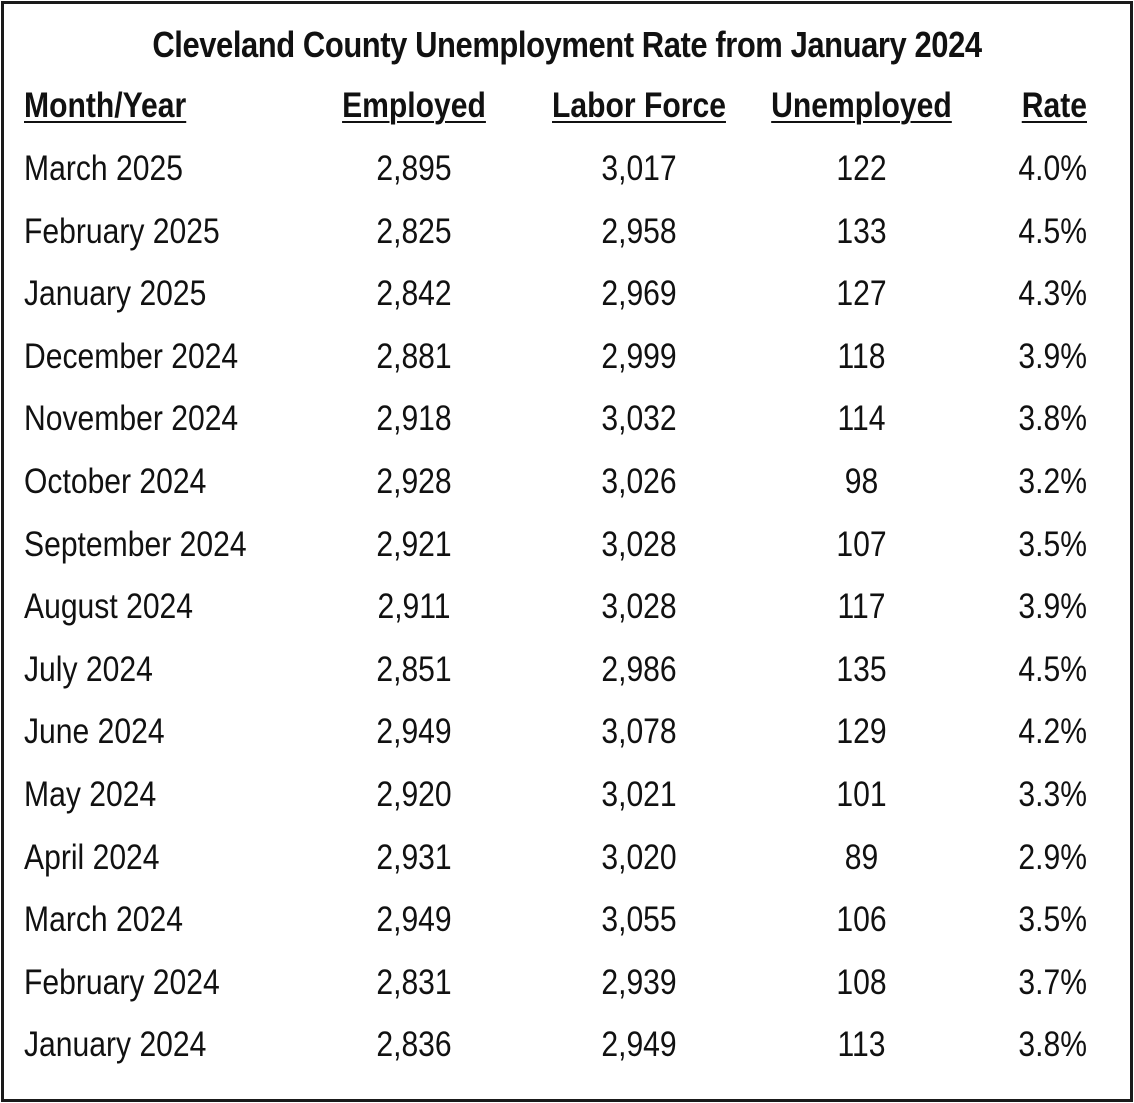  Describe the element at coordinates (639, 857) in the screenshot. I see `cell-labor-force: 3,020` at that location.